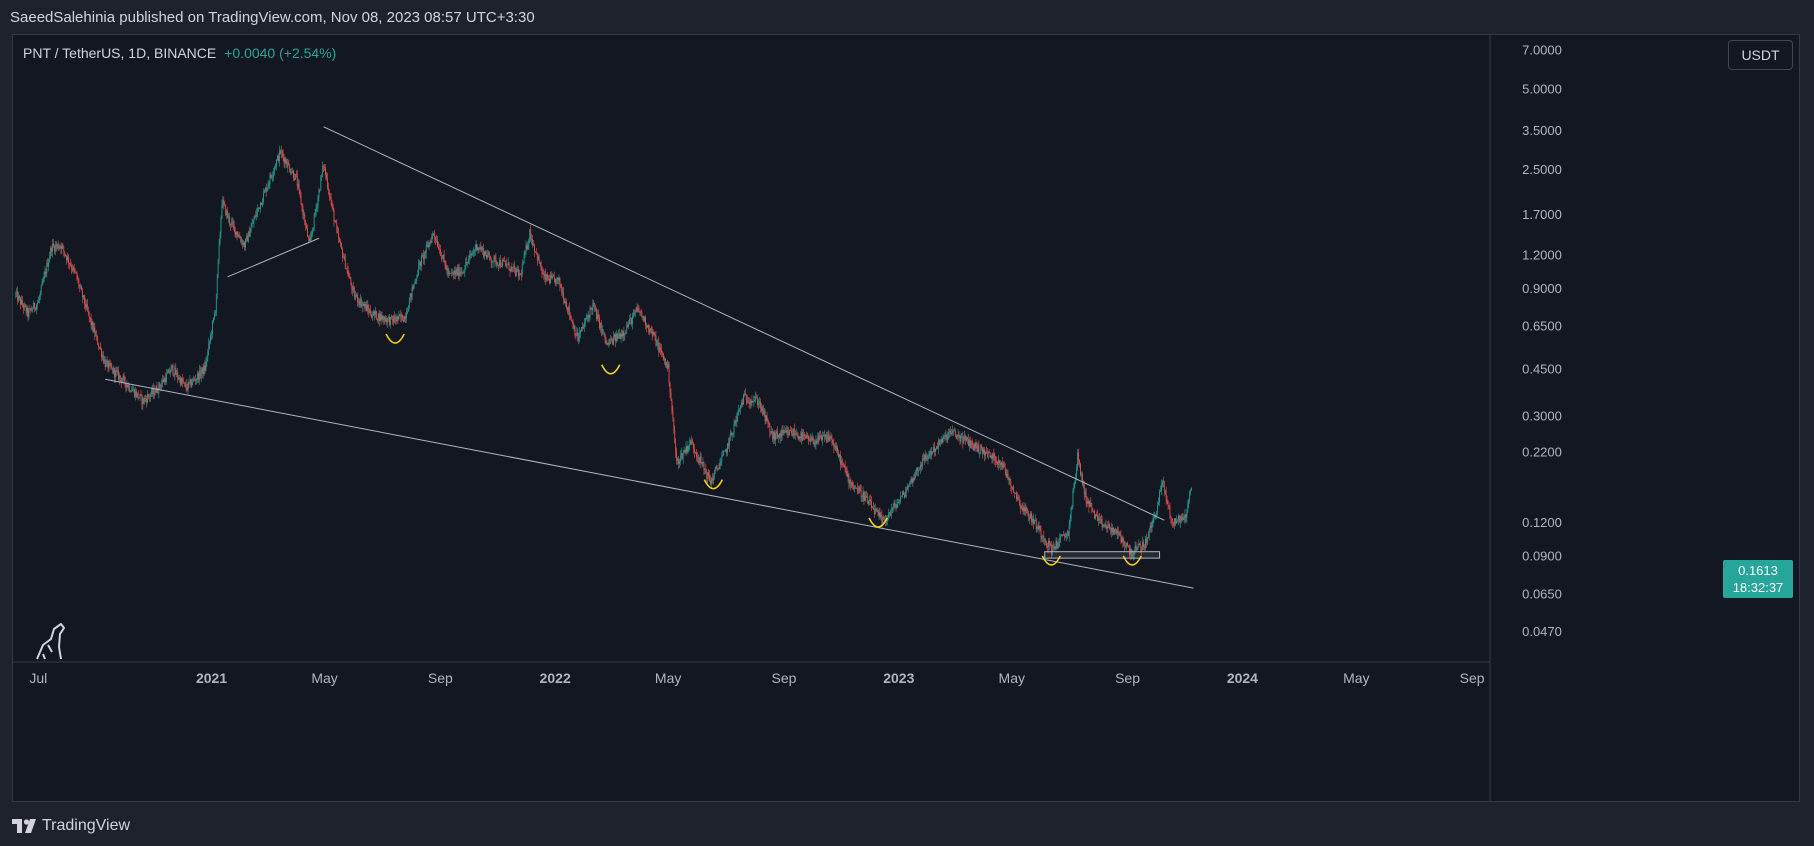  I want to click on symbol-label: PNT / TetherUS, 1D, BINANCE, so click(120, 53).